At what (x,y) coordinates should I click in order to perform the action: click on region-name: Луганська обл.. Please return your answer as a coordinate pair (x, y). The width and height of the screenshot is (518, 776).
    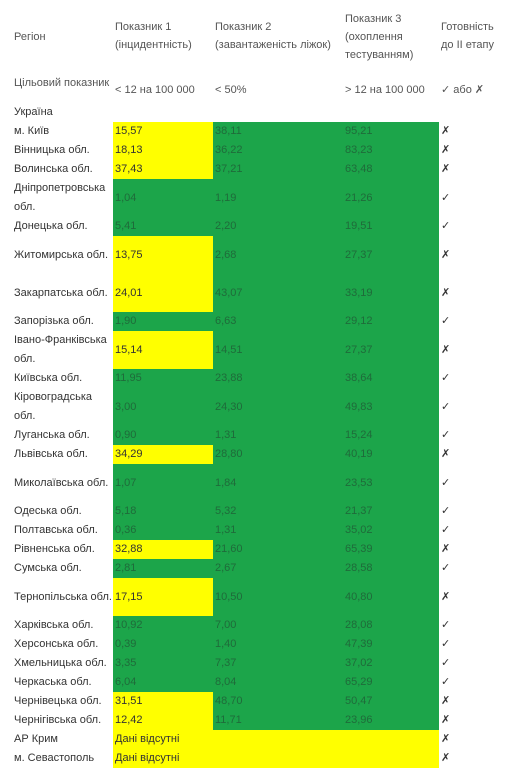
    Looking at the image, I should click on (52, 435).